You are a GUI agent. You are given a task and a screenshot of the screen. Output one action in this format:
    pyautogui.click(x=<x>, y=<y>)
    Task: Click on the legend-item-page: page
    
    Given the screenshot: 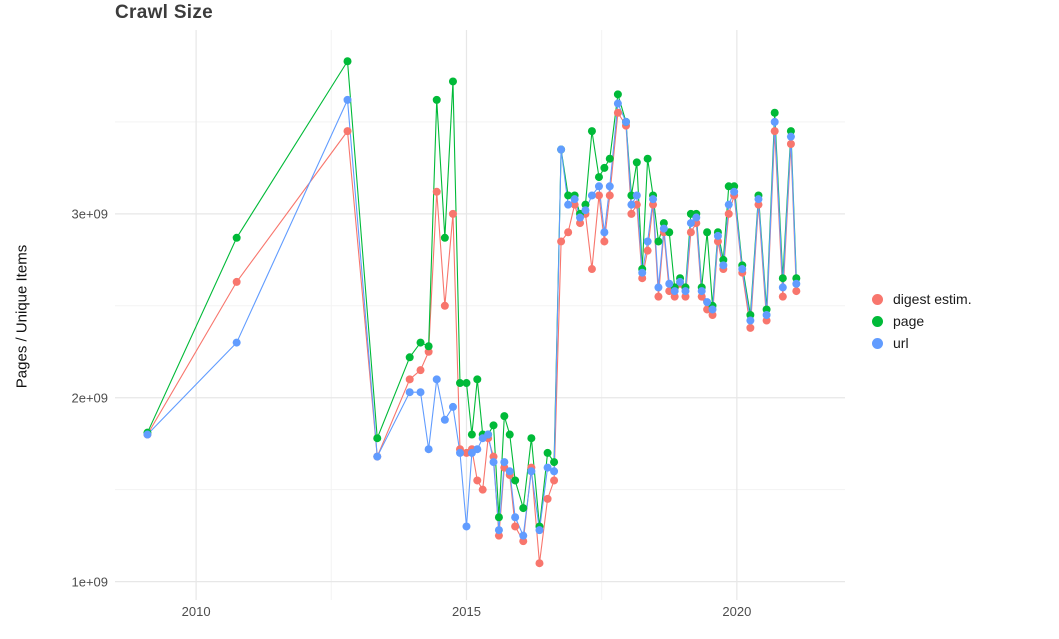 What is the action you would take?
    pyautogui.click(x=922, y=321)
    